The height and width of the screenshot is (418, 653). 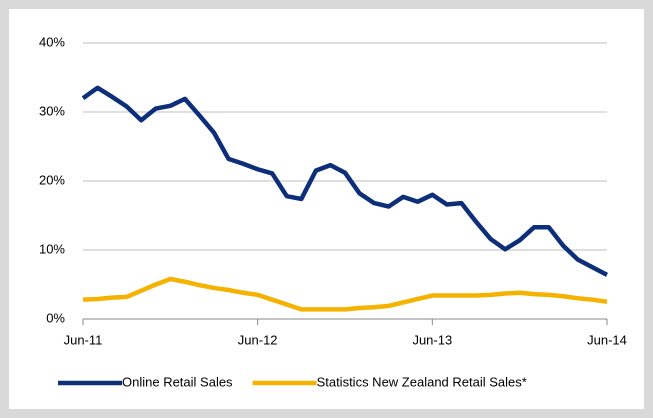 I want to click on x-tick-label: Jun-13, so click(x=432, y=339).